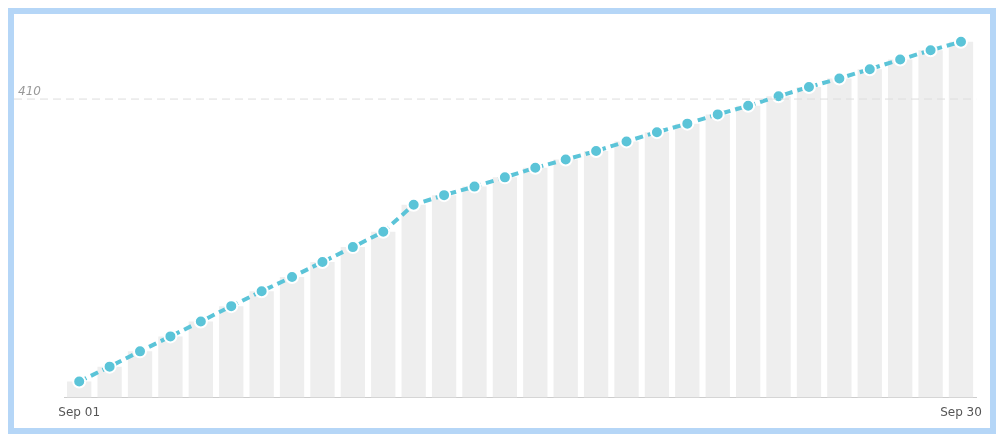 The height and width of the screenshot is (442, 1004). Describe the element at coordinates (79, 411) in the screenshot. I see `x-tick-label: Sep 01` at that location.